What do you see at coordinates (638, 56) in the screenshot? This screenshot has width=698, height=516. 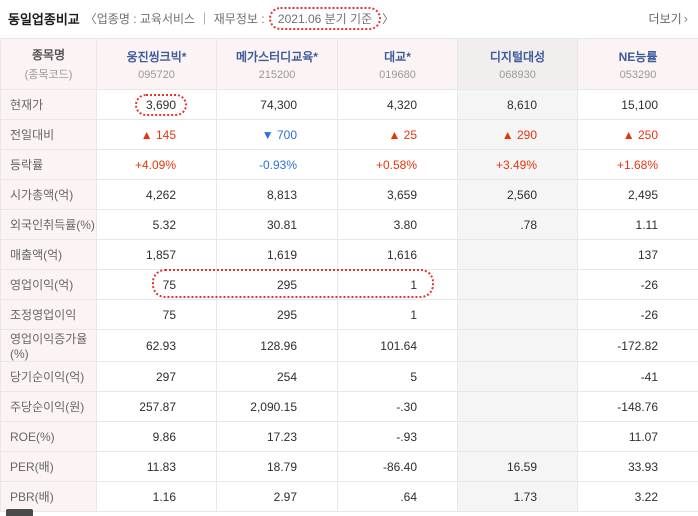 I see `stock-name-link: NE능률` at bounding box center [638, 56].